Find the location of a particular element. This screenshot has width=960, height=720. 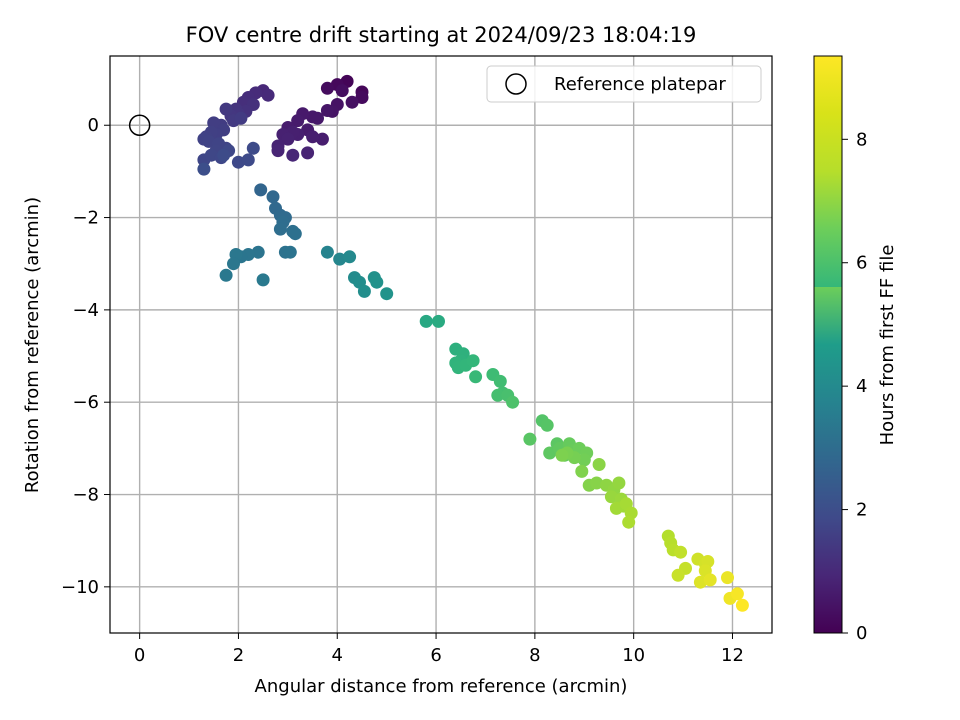

colorbar-ticks: 0 2 4 6 8 is located at coordinates (854, 386).